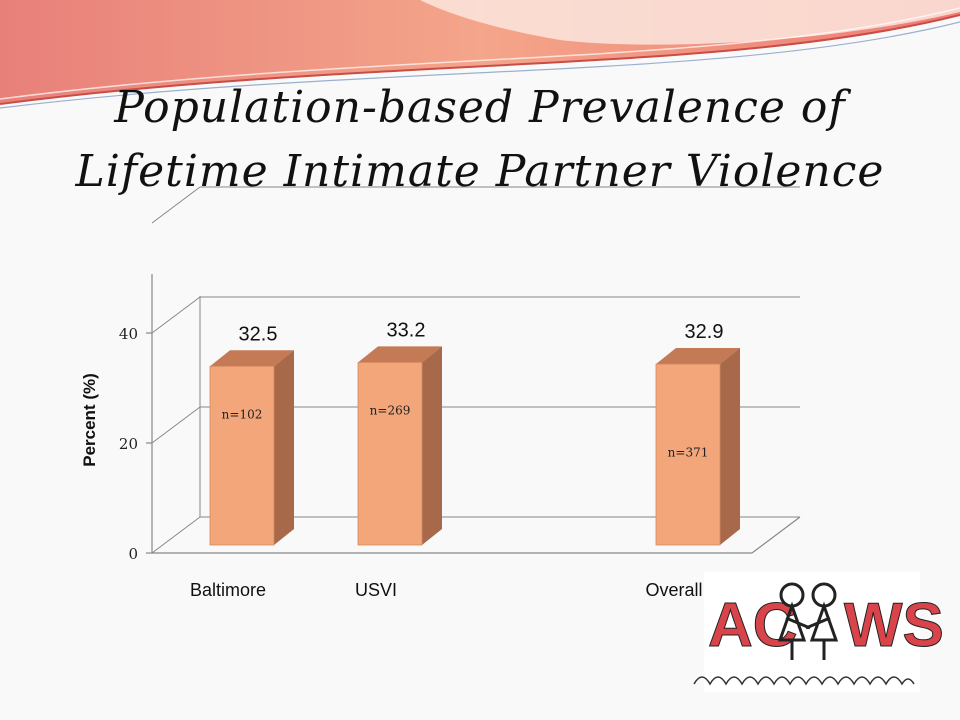  Describe the element at coordinates (390, 410) in the screenshot. I see `sample-size-label: n=269` at that location.